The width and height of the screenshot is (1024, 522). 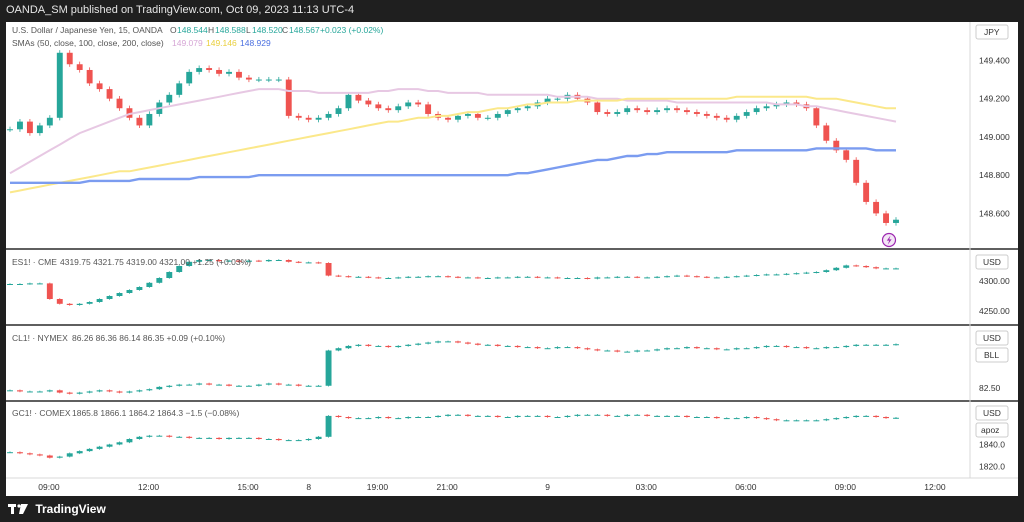 I want to click on es-currency-label: USD, so click(x=992, y=262).